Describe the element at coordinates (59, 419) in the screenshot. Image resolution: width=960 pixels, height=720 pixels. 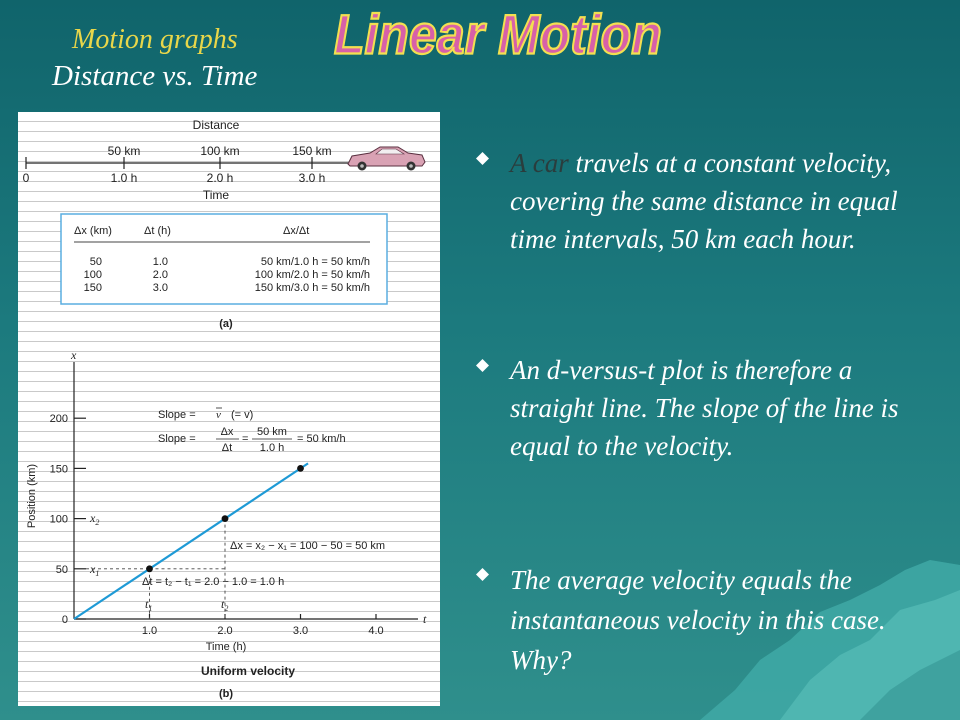
I see `y-tick-label: 200` at that location.